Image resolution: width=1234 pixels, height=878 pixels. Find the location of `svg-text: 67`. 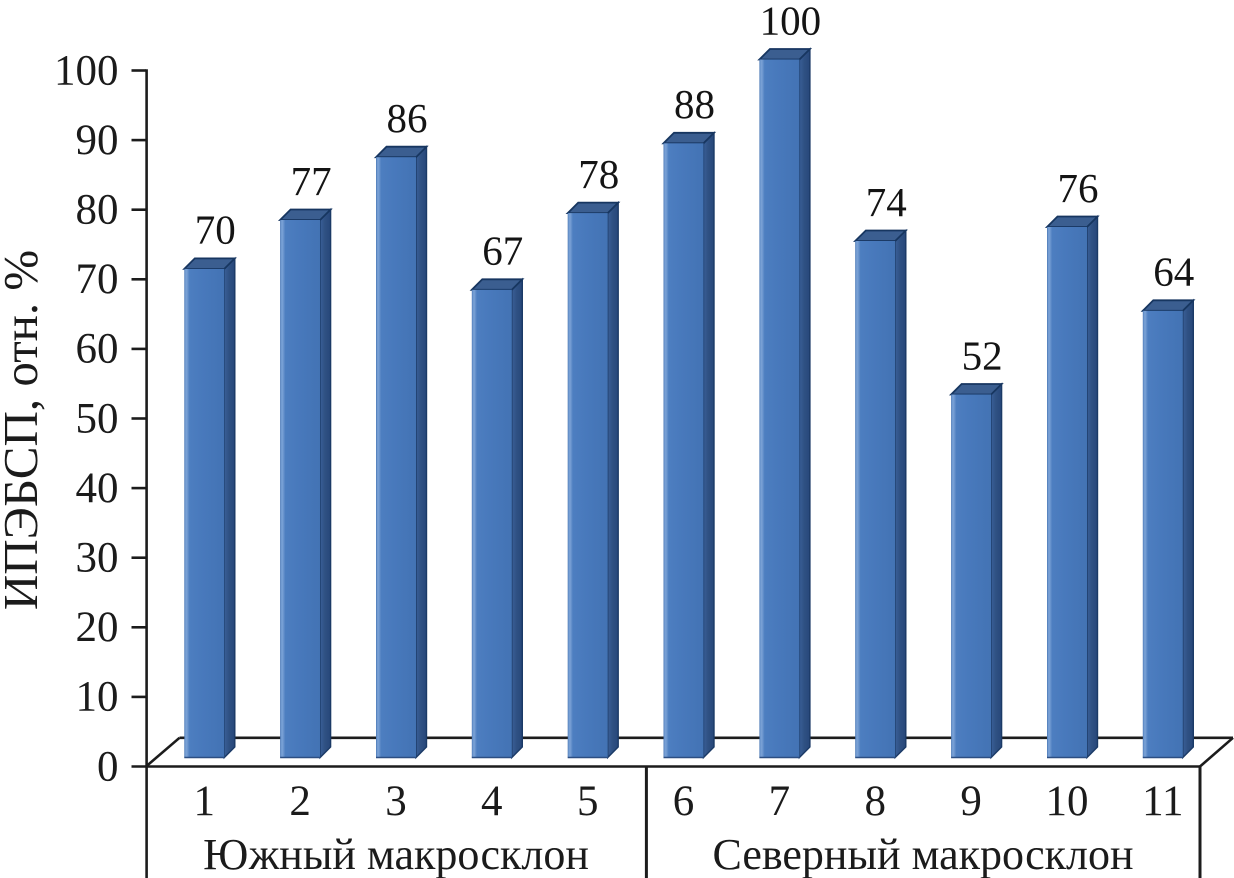

svg-text: 67 is located at coordinates (502, 251).